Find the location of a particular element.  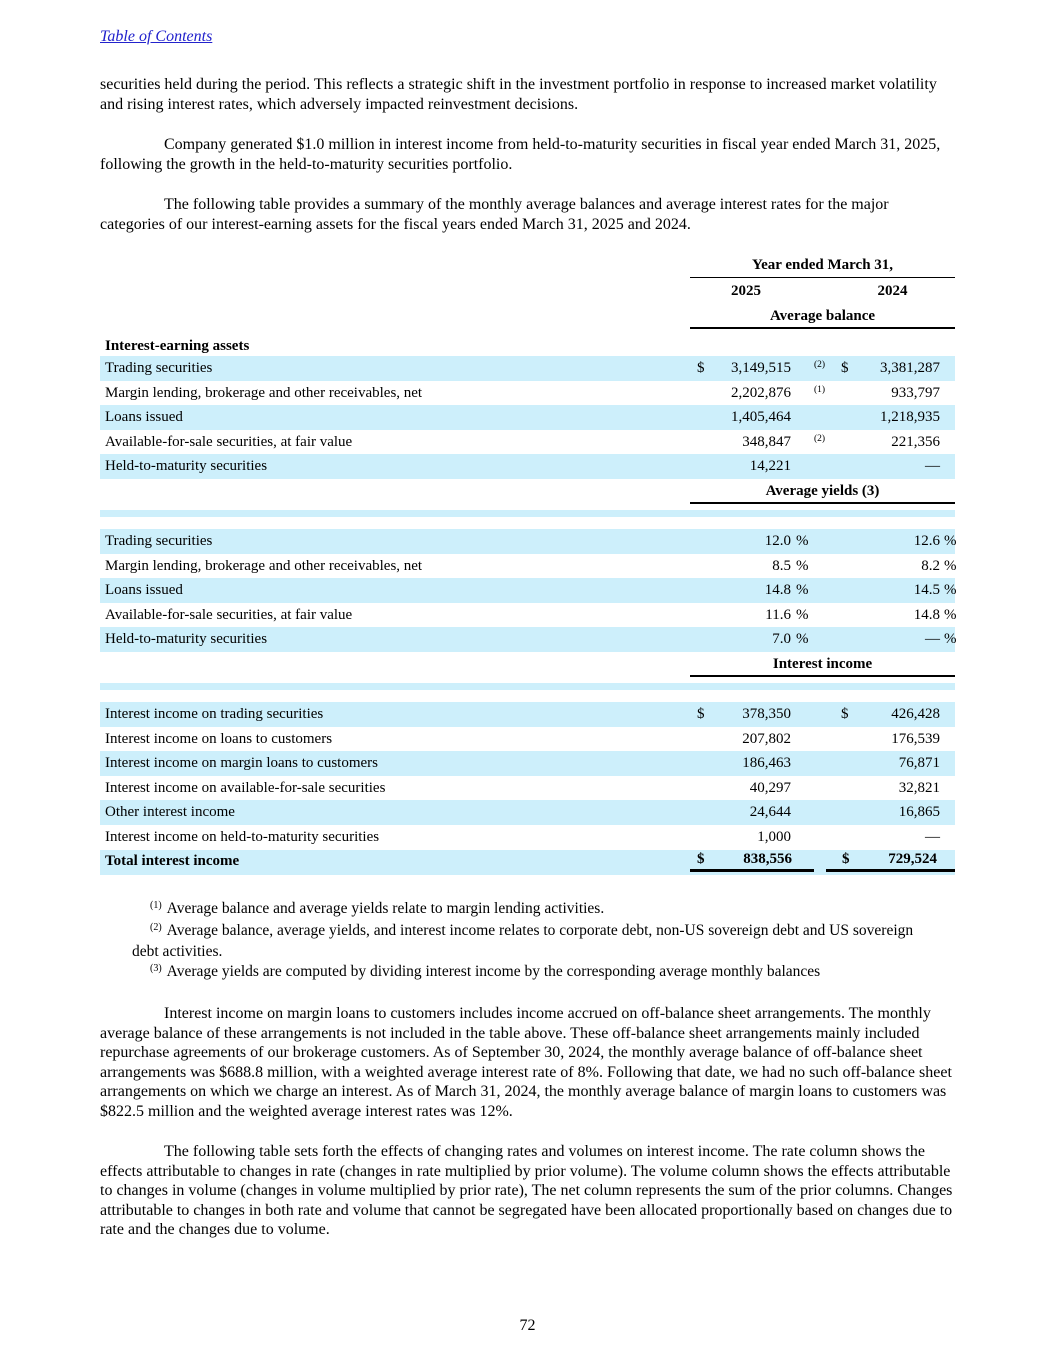

table-row: Loans issued 14.8 % 14.5 % is located at coordinates (528, 590).